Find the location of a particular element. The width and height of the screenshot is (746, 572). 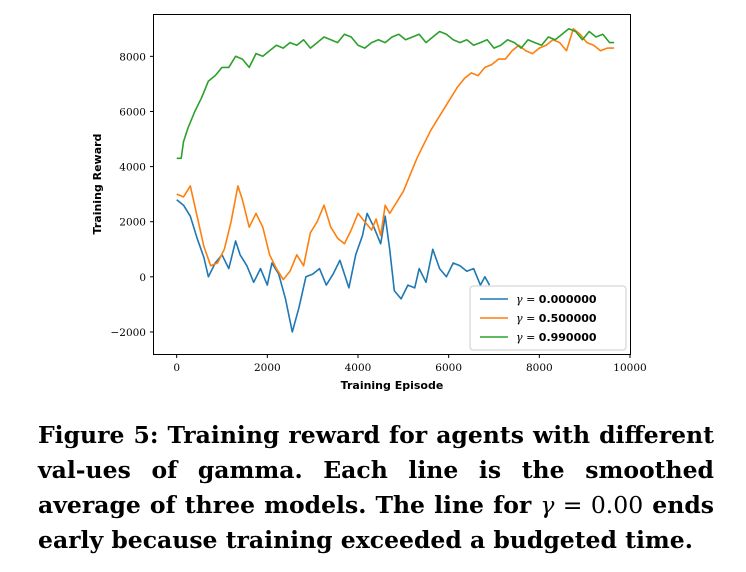

y-tick-label: 8000 is located at coordinates (132, 57).